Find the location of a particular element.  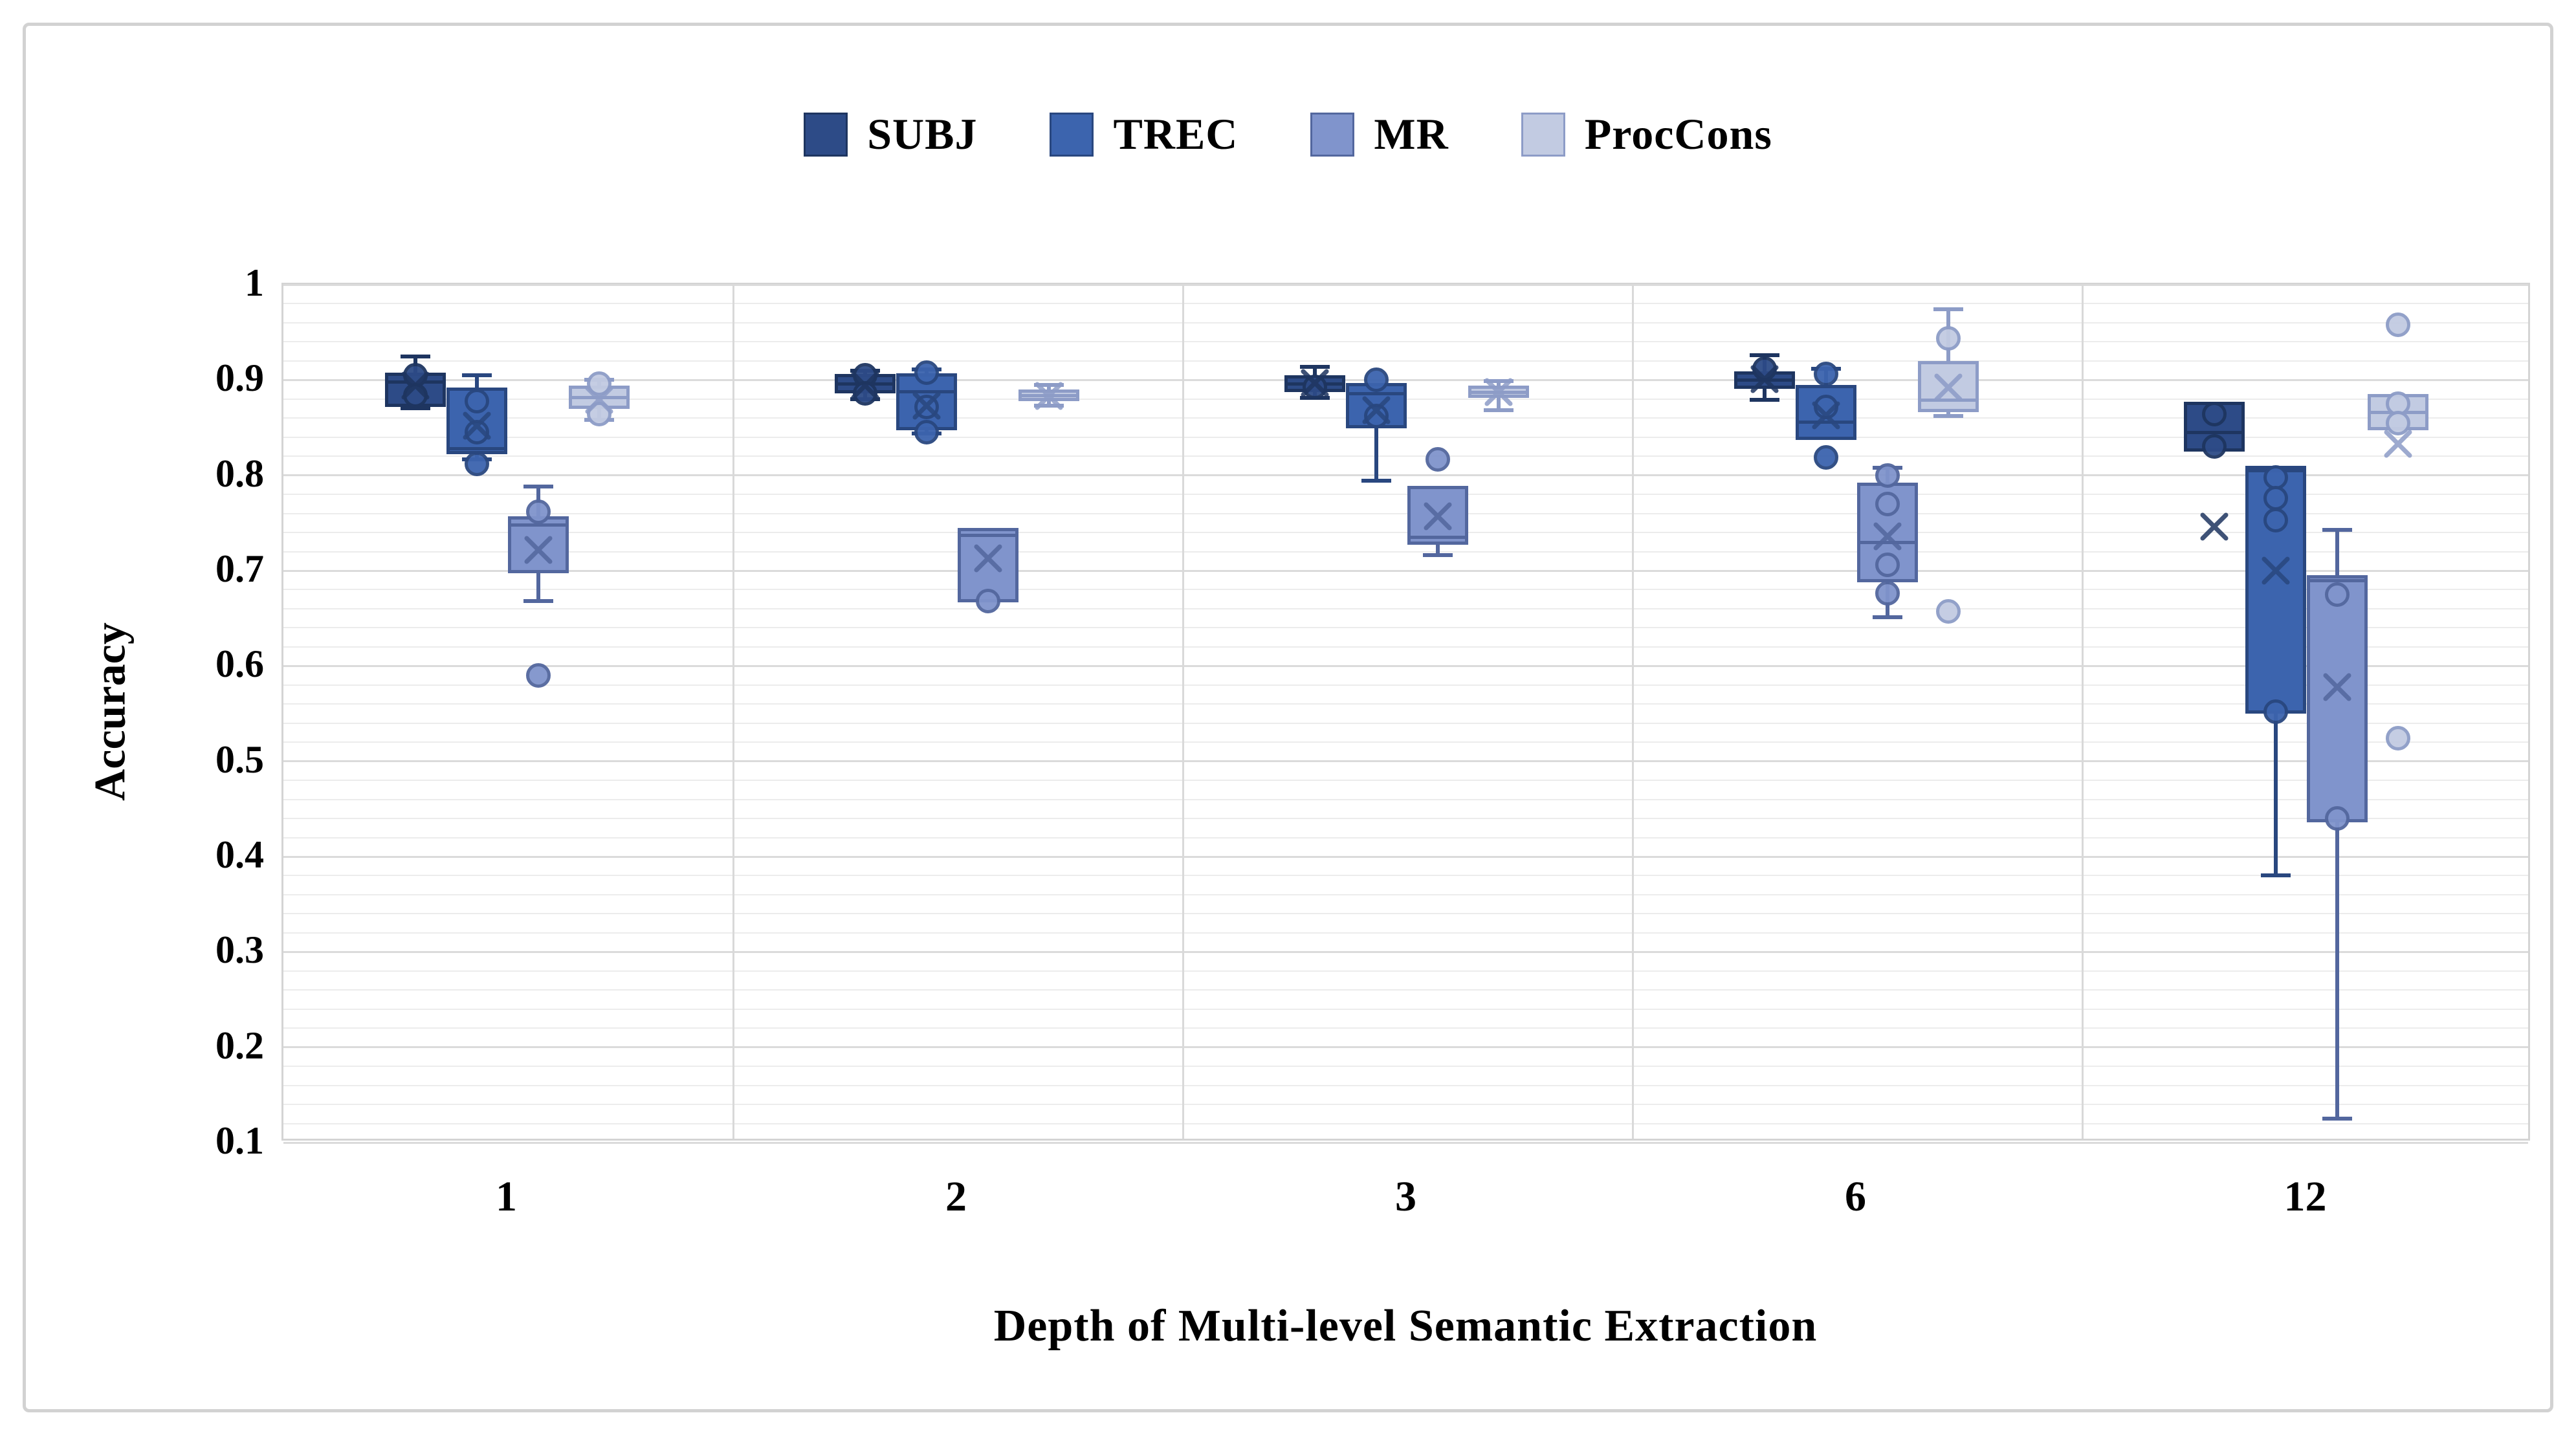

y-tick-label: 0.3 is located at coordinates (239, 950).